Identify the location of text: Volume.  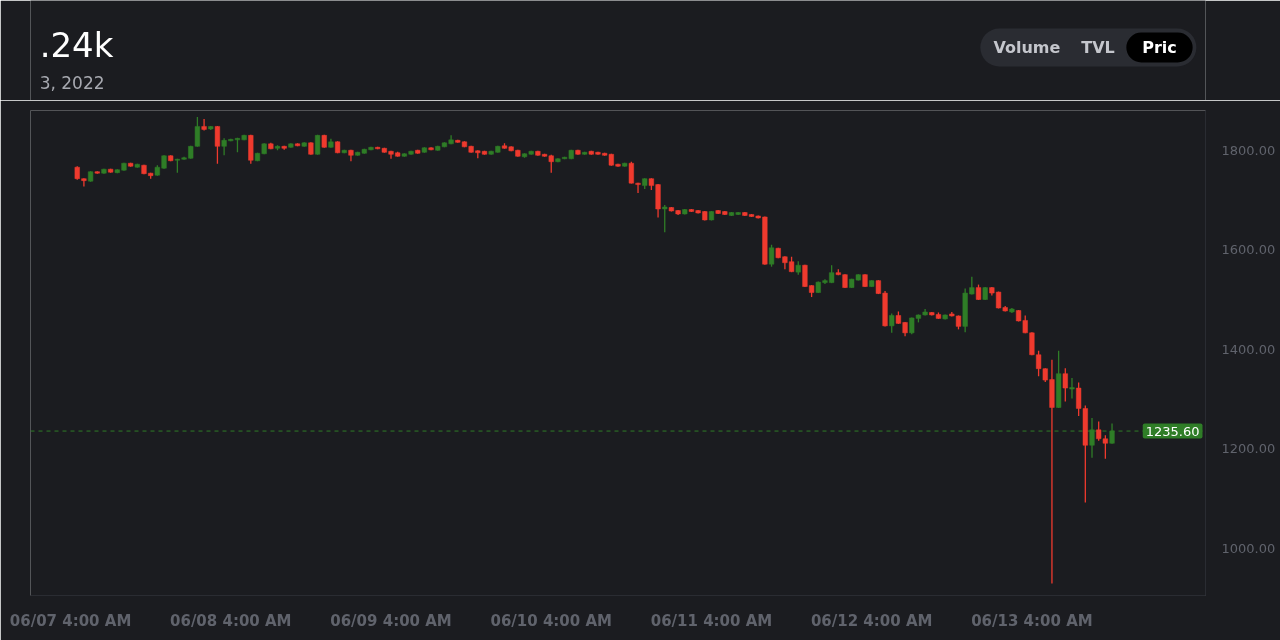
(1027, 47).